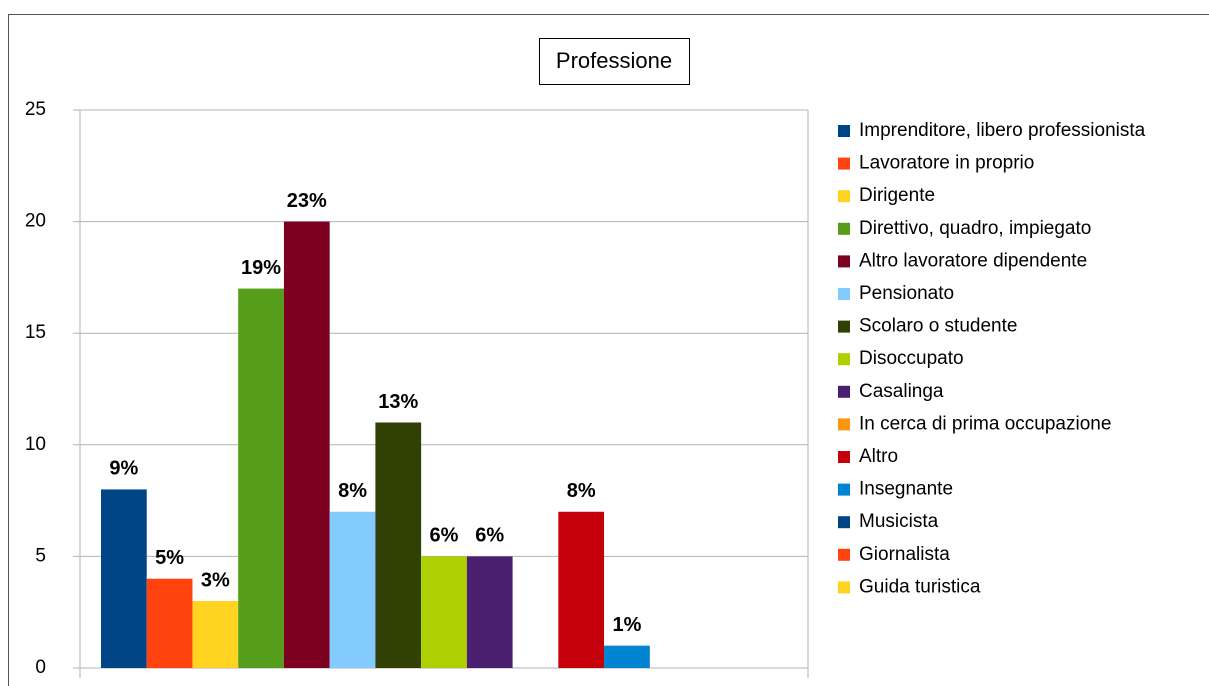 The width and height of the screenshot is (1209, 686). I want to click on value-label: 3%, so click(215, 580).